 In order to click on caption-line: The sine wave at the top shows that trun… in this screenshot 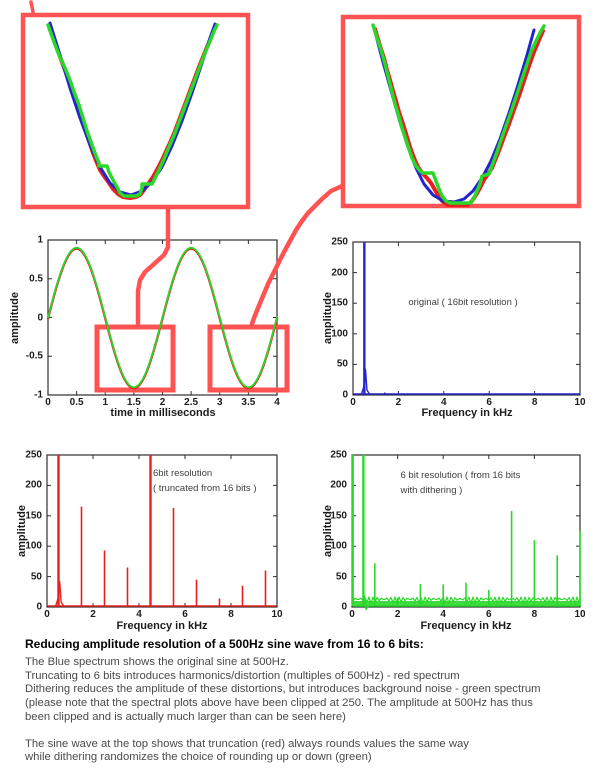, I will do `click(247, 743)`.